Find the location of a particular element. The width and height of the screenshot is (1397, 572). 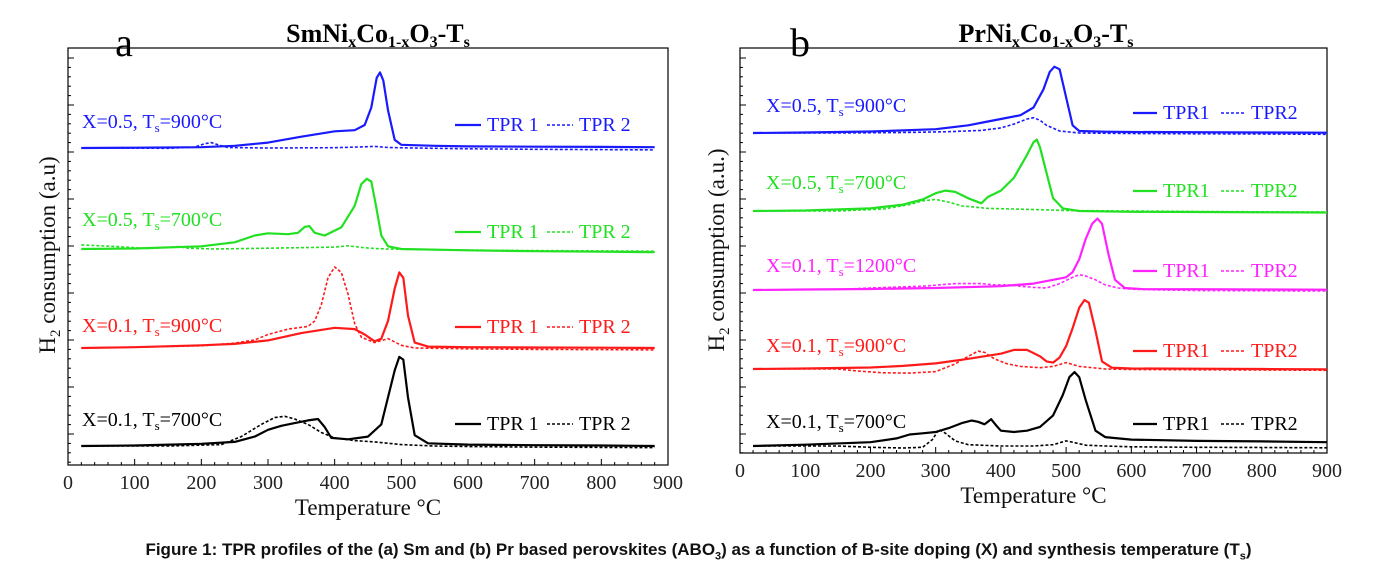

series-5: X=0.1, Ts=700°C TPR1 TPR2 is located at coordinates (1040, 410).